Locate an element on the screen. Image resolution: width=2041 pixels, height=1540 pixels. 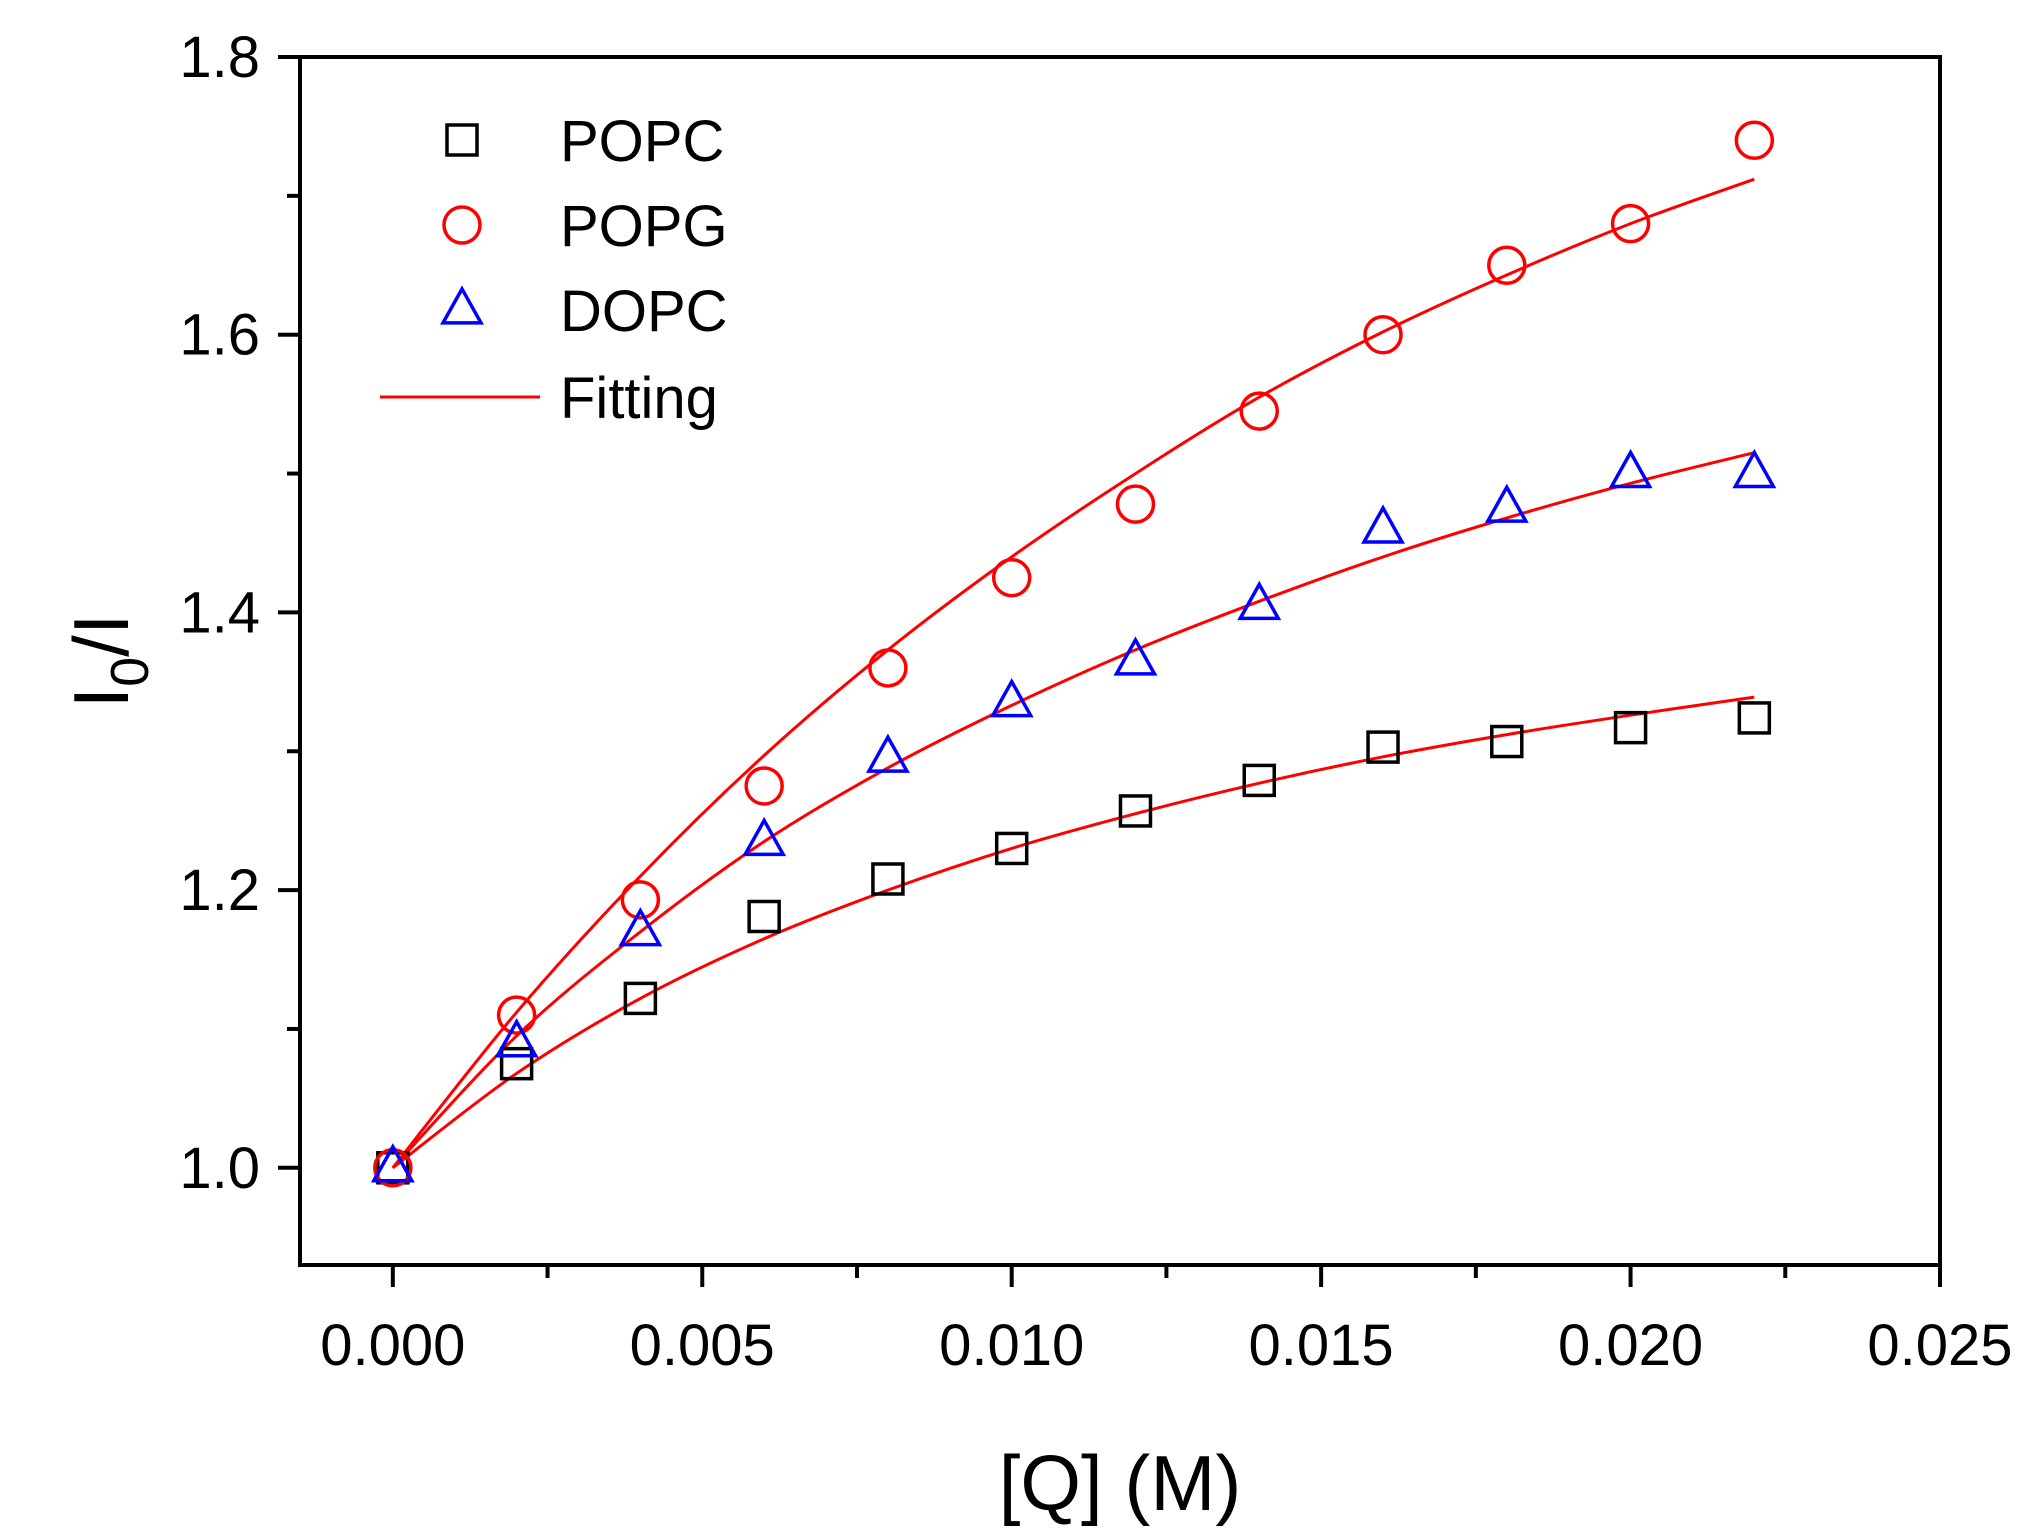
y-tick-label: 1.4 is located at coordinates (219, 612).